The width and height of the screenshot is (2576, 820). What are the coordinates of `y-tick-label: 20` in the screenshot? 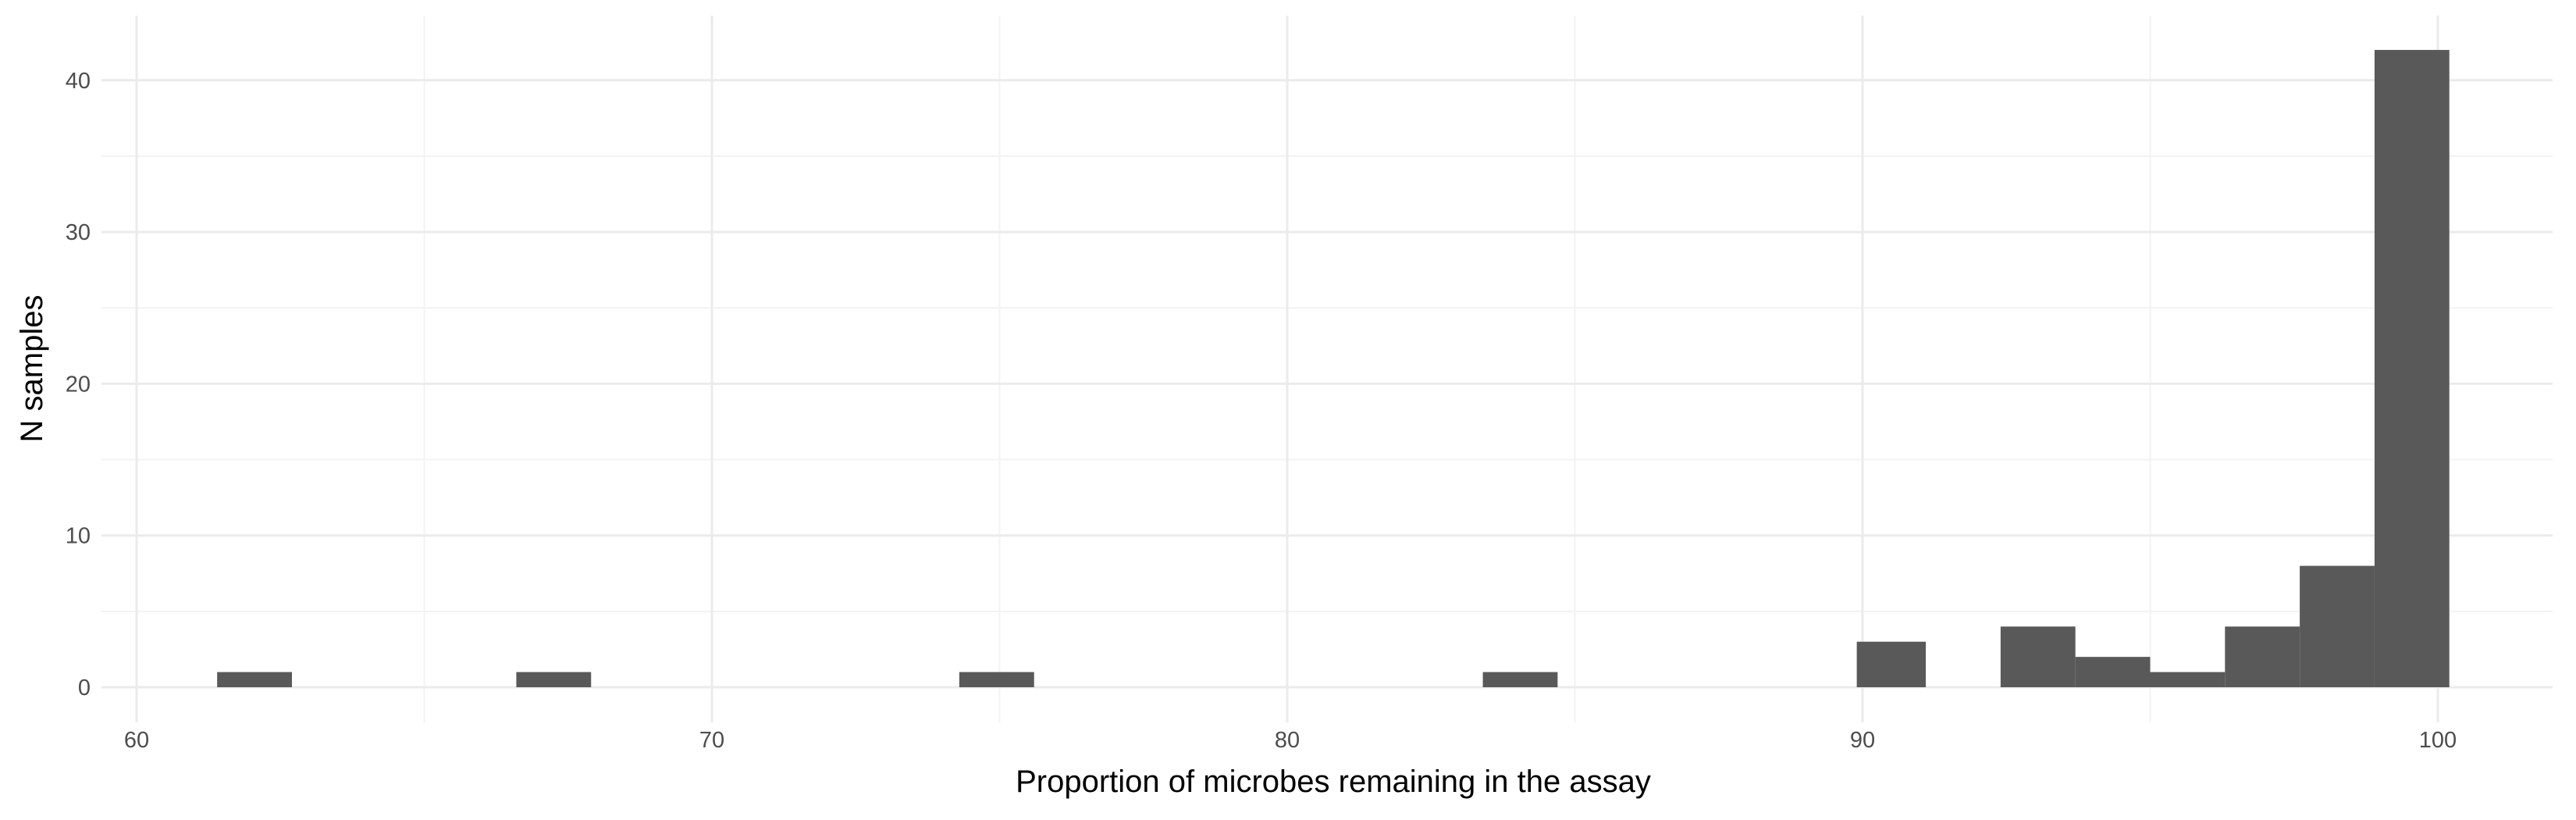 It's located at (78, 384).